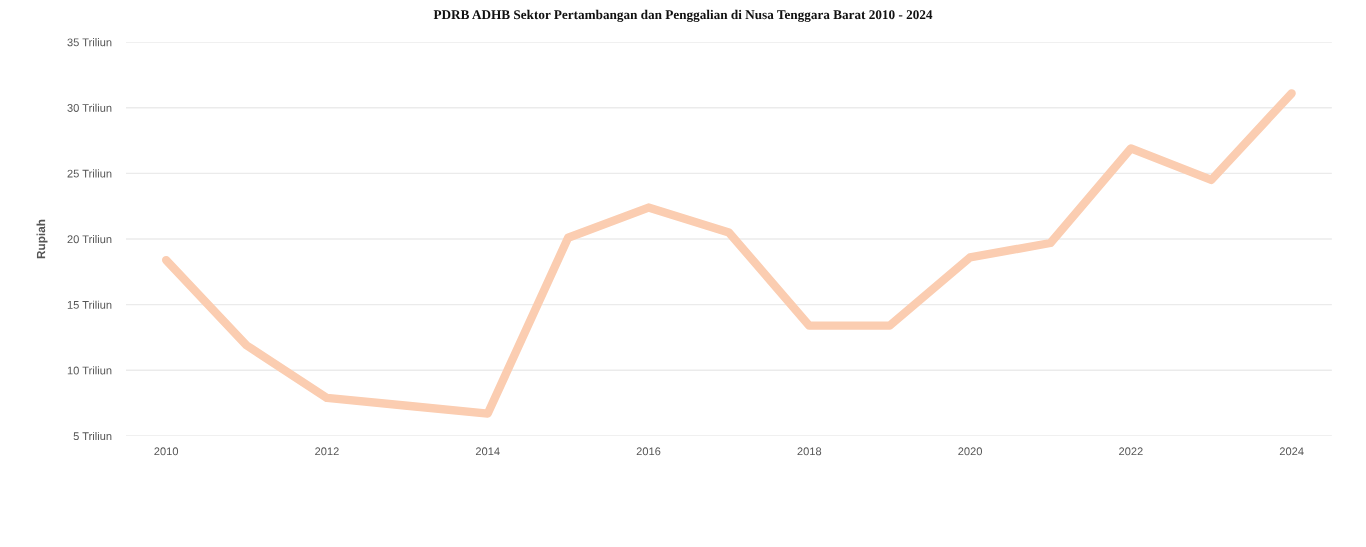 The width and height of the screenshot is (1366, 547). Describe the element at coordinates (809, 451) in the screenshot. I see `x-tick-label: 2018` at that location.